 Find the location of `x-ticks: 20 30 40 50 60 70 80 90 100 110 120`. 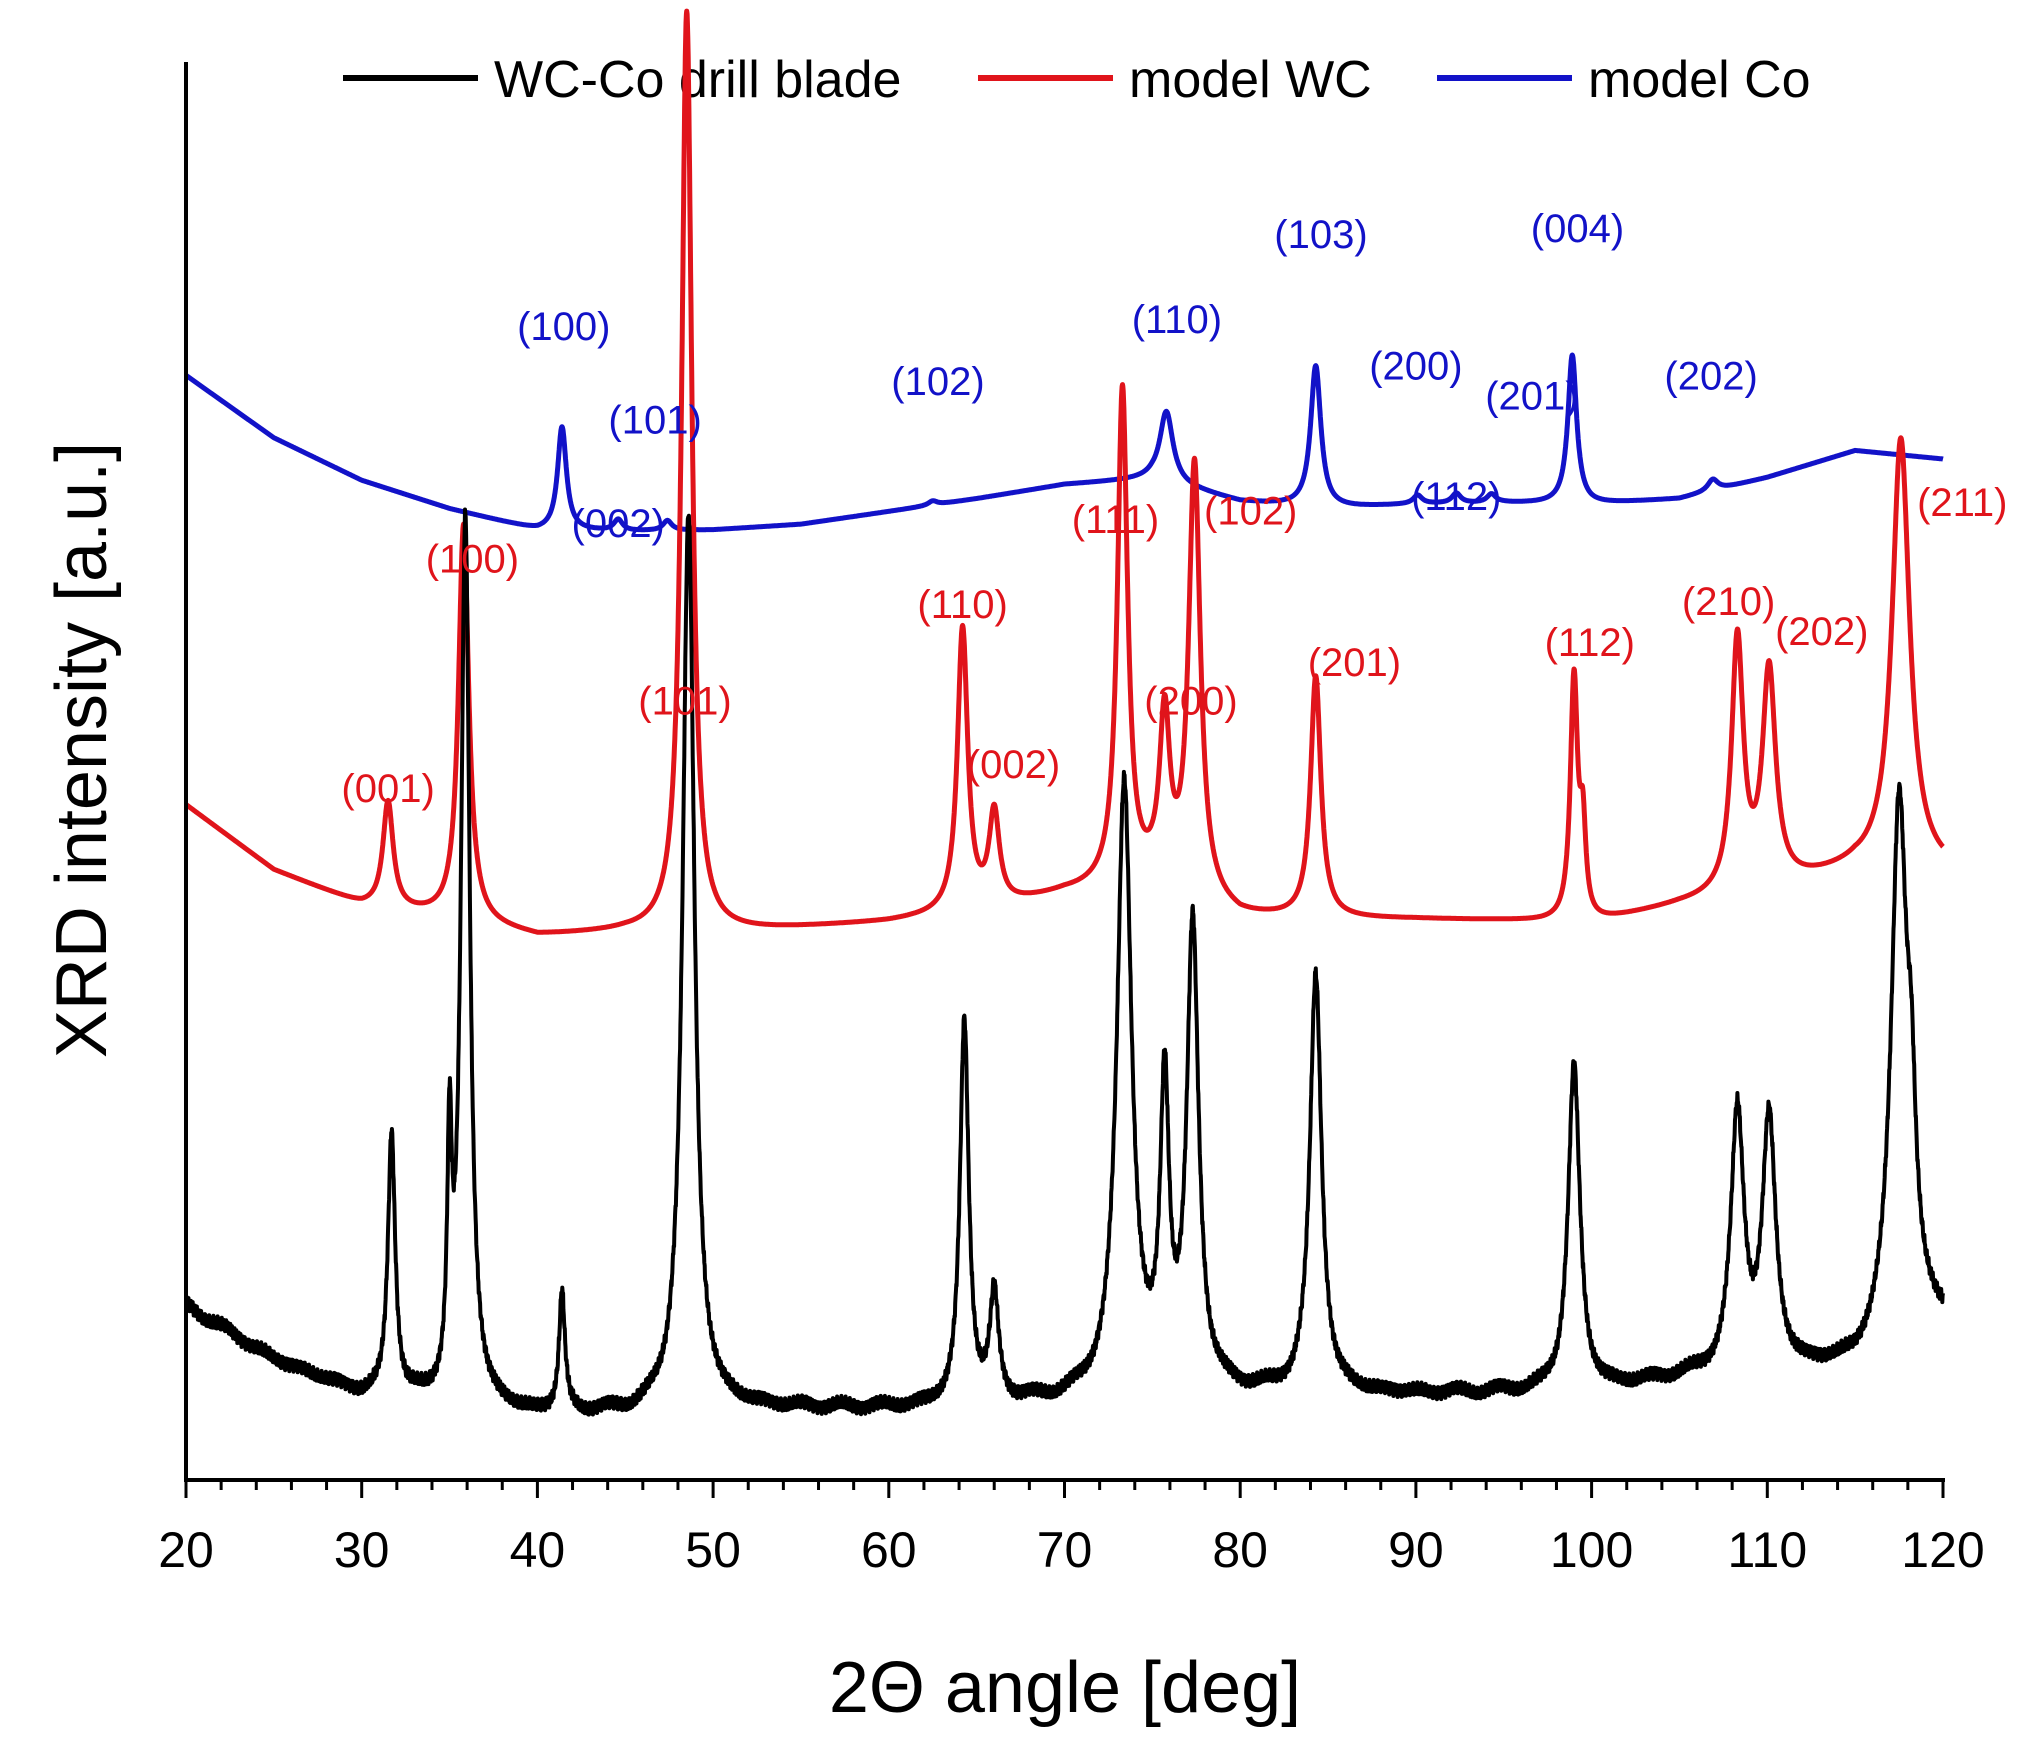

x-ticks: 20 30 40 50 60 70 80 90 100 110 120 is located at coordinates (1071, 1529).